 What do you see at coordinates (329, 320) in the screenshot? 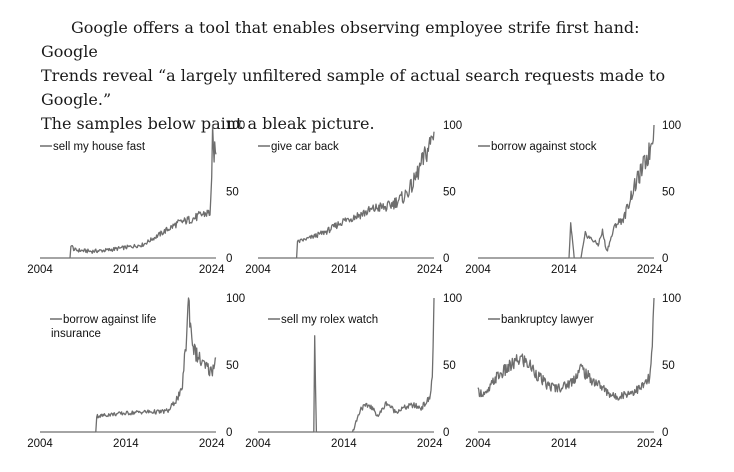
I see `legend-label: sell my rolex watch` at bounding box center [329, 320].